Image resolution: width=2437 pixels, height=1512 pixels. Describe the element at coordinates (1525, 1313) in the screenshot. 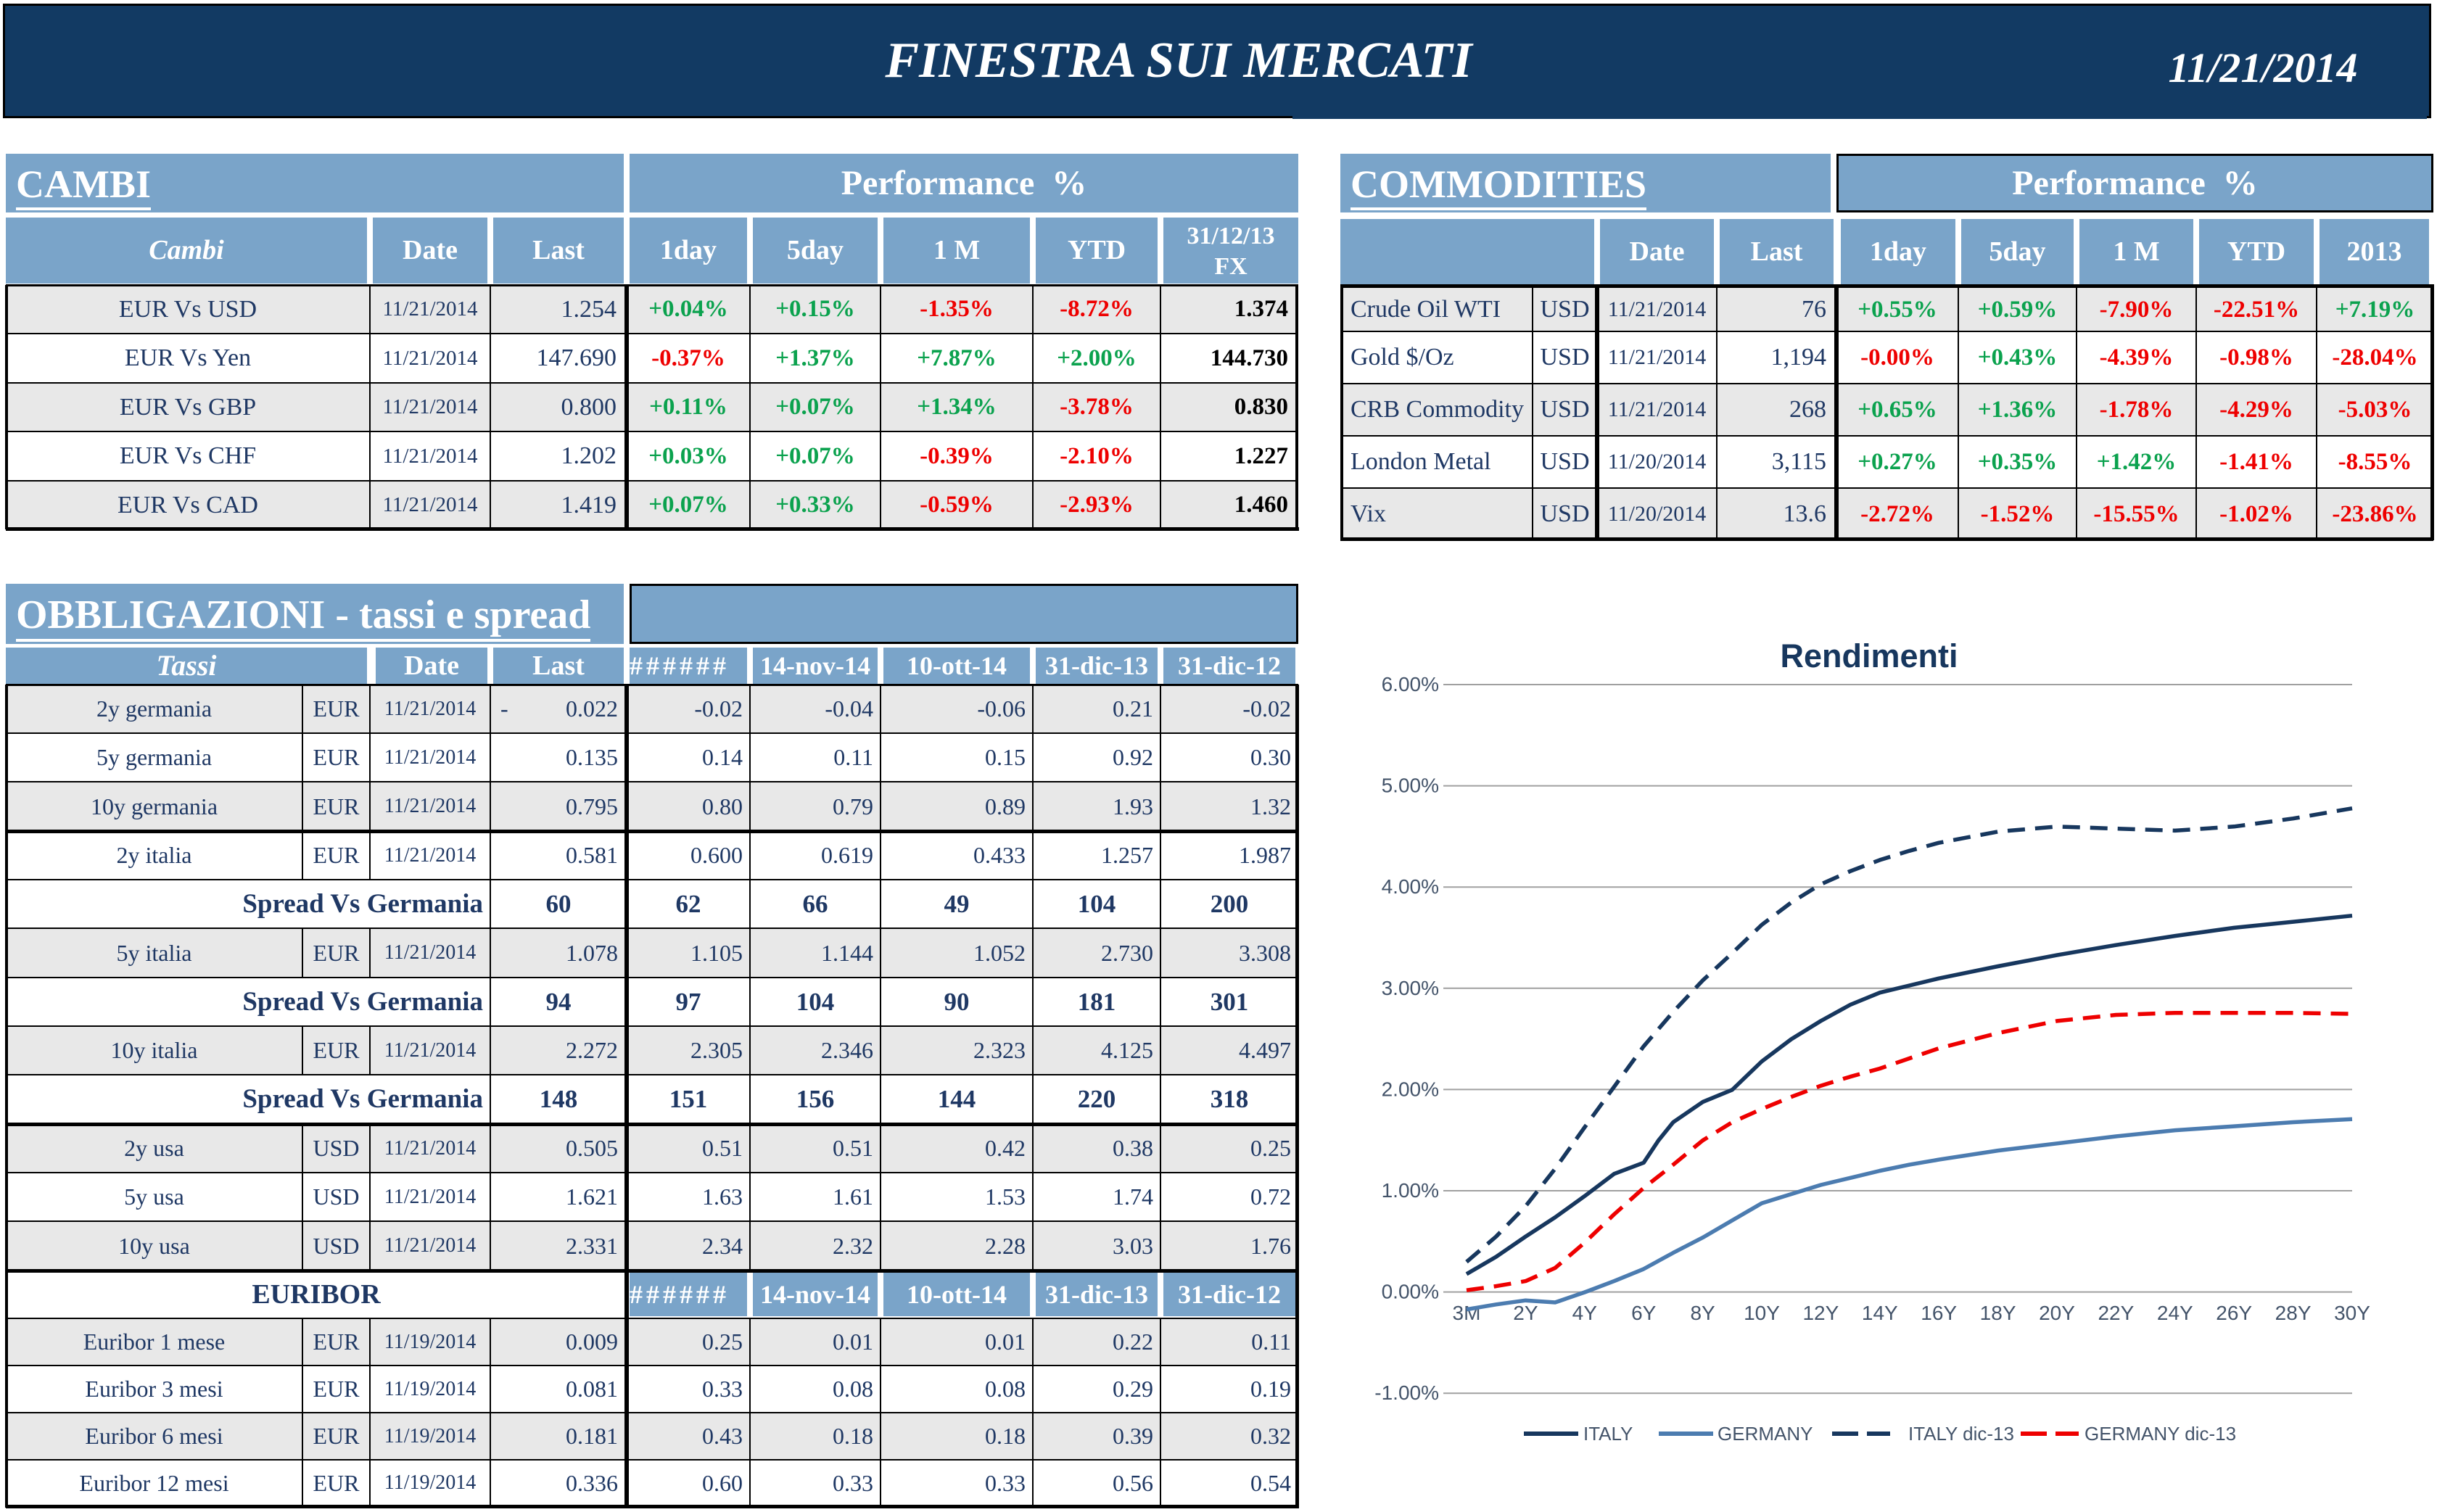

I see `svg-text: 2Y` at that location.